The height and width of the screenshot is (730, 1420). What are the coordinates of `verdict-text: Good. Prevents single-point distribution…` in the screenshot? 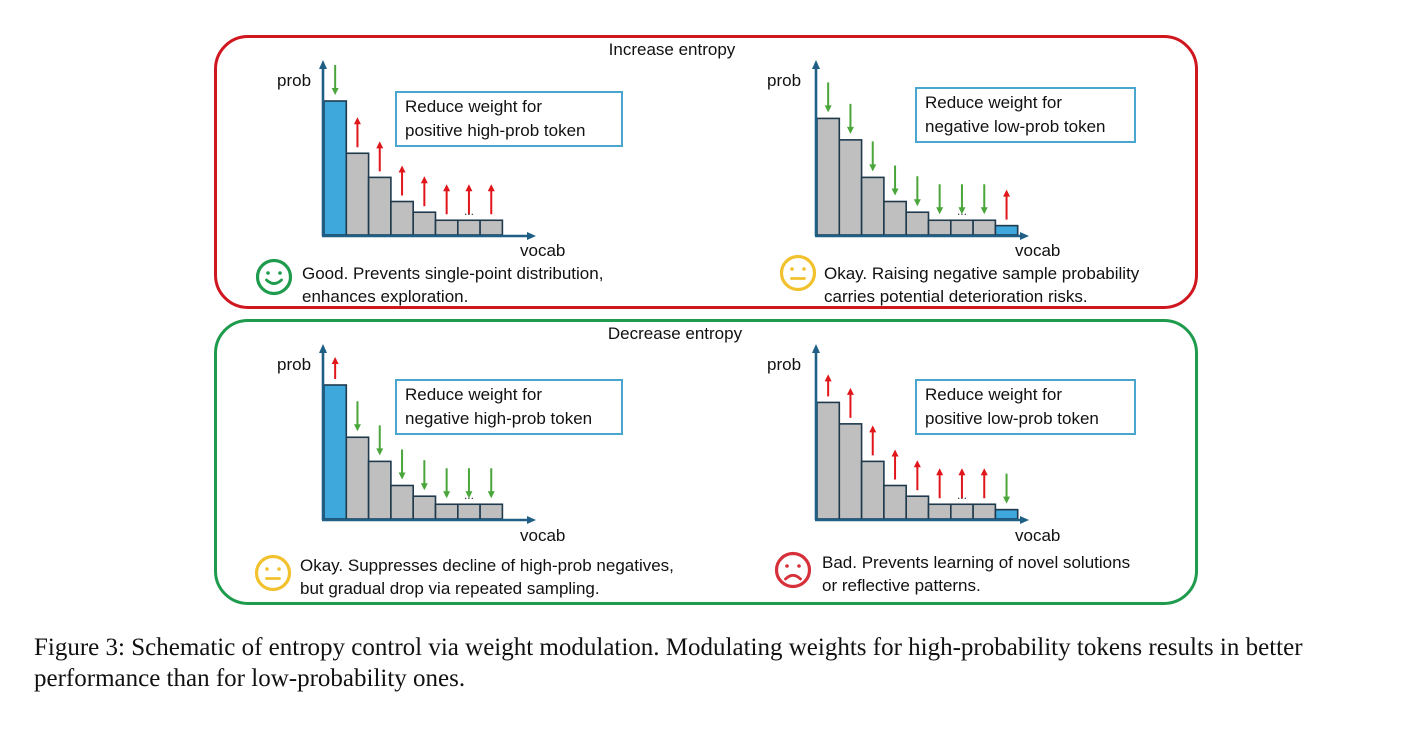 It's located at (452, 285).